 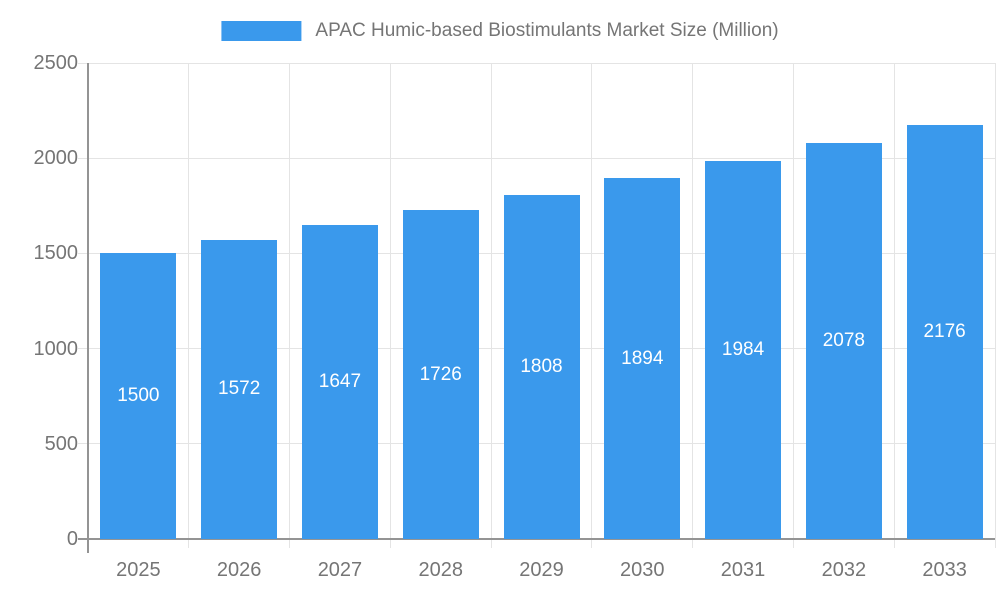 What do you see at coordinates (56, 253) in the screenshot?
I see `y-tick-label: 1500` at bounding box center [56, 253].